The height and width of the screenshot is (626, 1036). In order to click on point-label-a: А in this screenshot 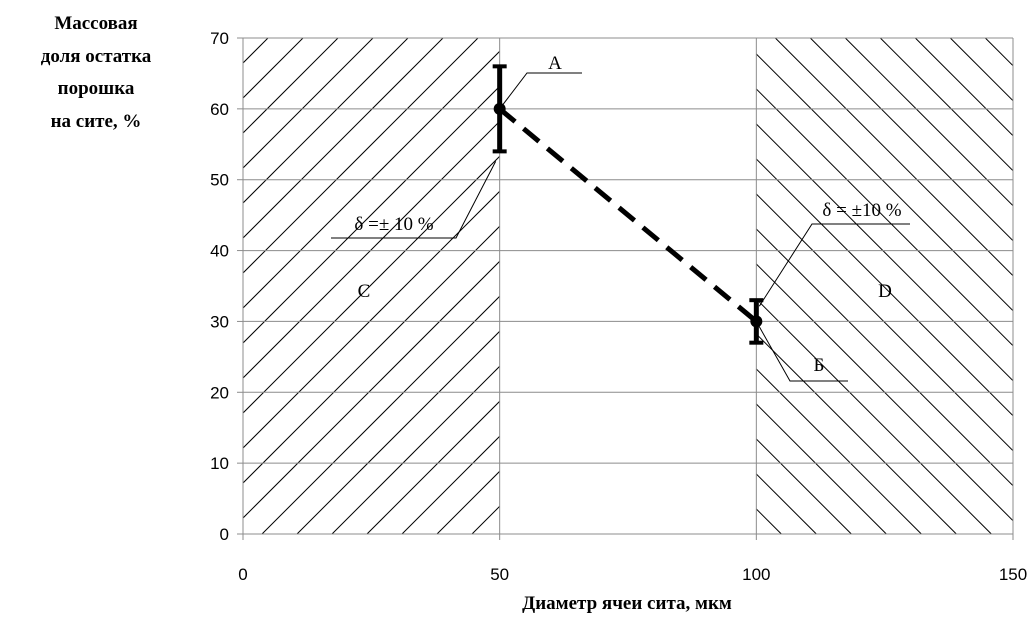, I will do `click(555, 63)`.